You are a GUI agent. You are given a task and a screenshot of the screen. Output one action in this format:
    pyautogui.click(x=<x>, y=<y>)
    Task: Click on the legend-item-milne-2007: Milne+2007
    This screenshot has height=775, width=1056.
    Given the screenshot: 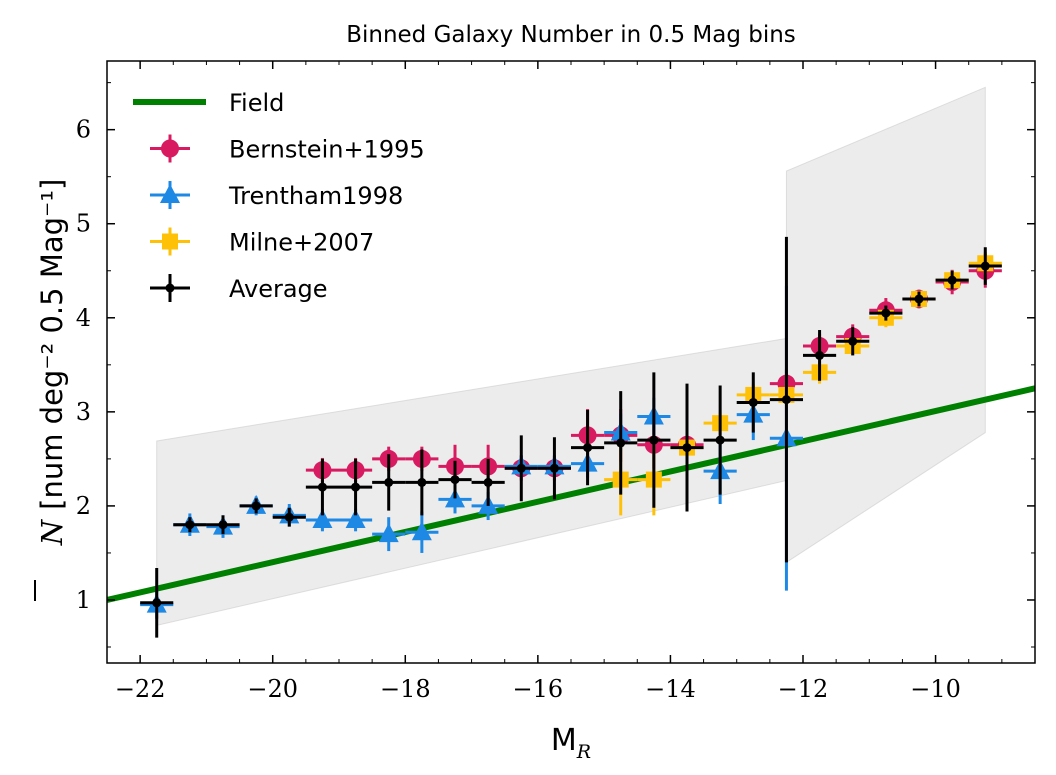 What is the action you would take?
    pyautogui.click(x=262, y=242)
    